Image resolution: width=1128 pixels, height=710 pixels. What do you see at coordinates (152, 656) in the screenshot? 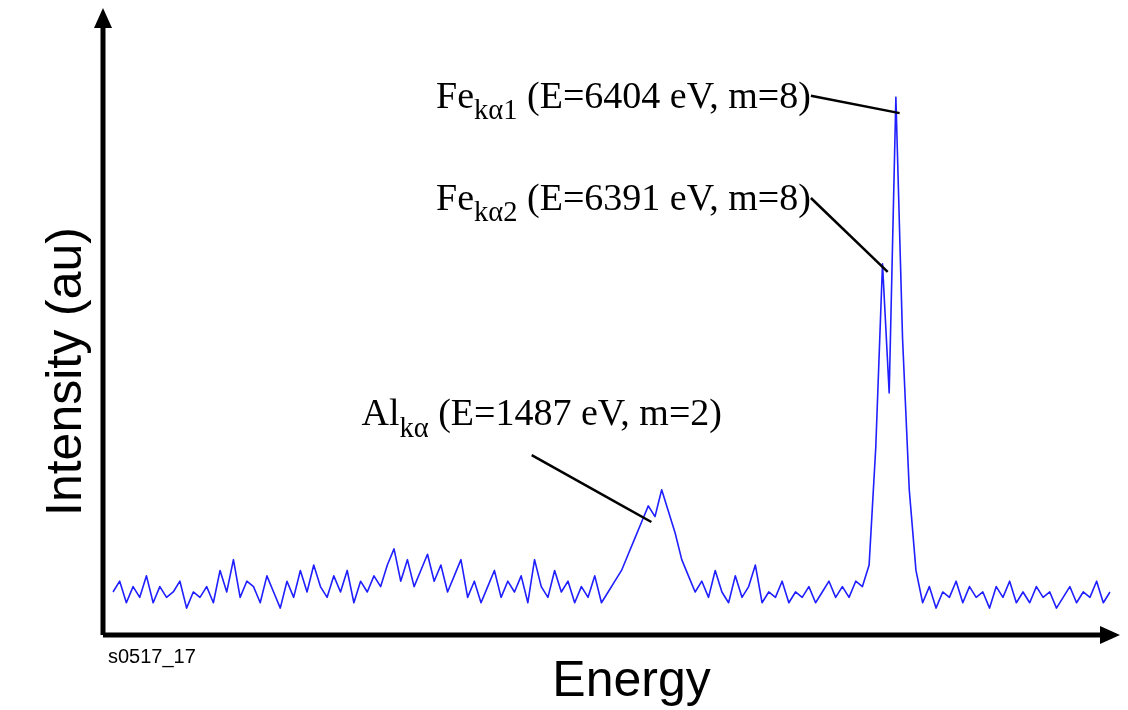
I see `text: s0517_17` at bounding box center [152, 656].